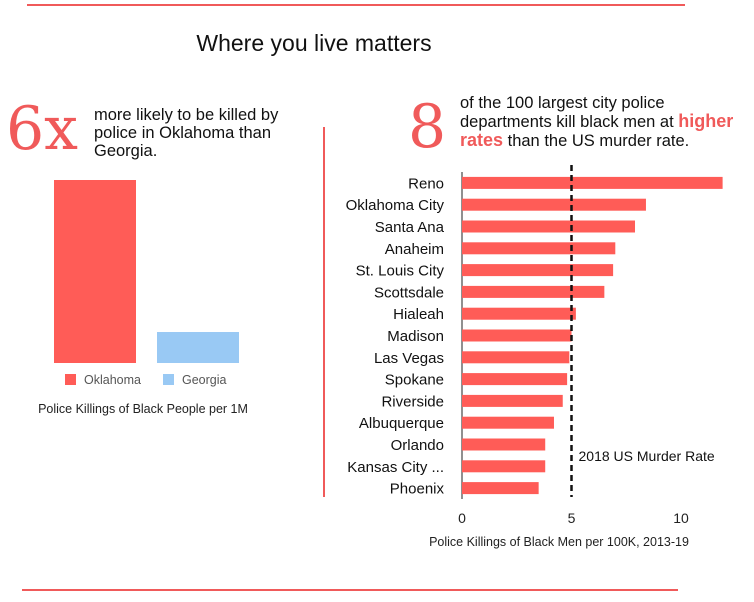  Describe the element at coordinates (412, 401) in the screenshot. I see `category-label: Riverside` at that location.